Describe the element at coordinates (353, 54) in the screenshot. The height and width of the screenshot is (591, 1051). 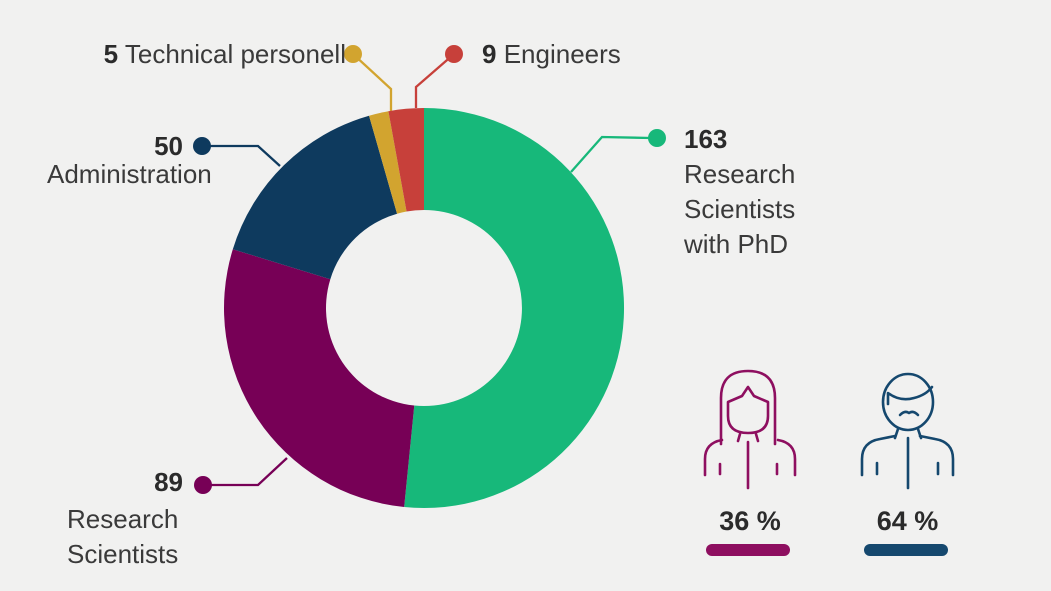
I see `dot-technical` at that location.